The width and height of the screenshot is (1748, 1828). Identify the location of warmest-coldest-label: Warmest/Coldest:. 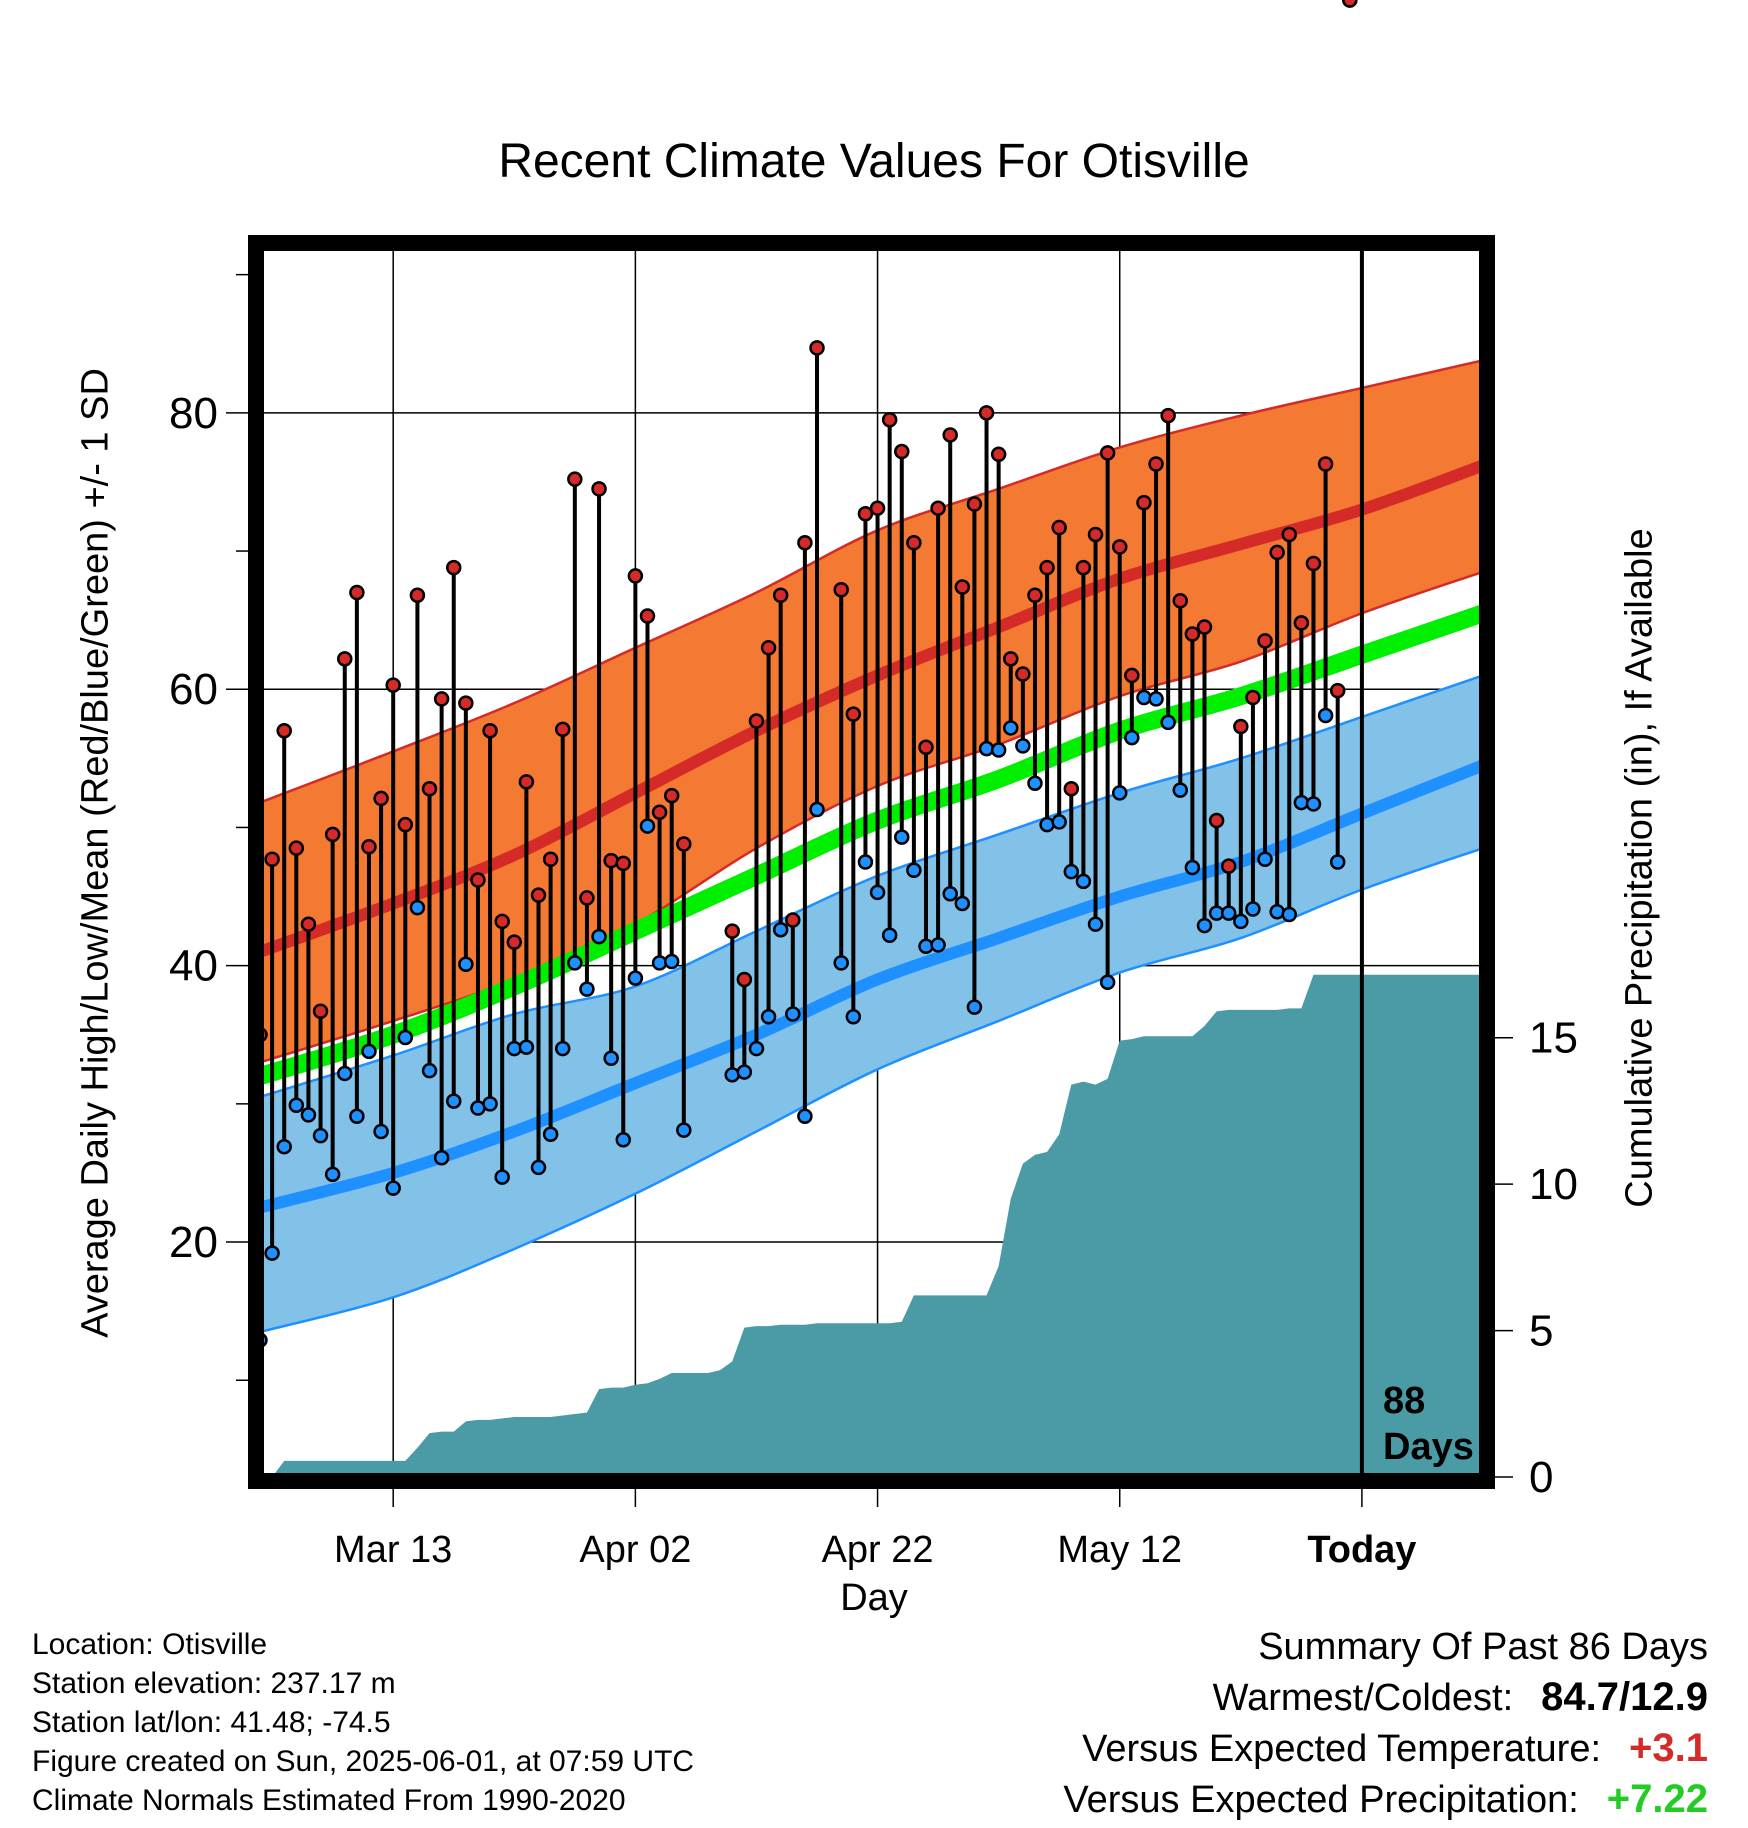
(1363, 1698).